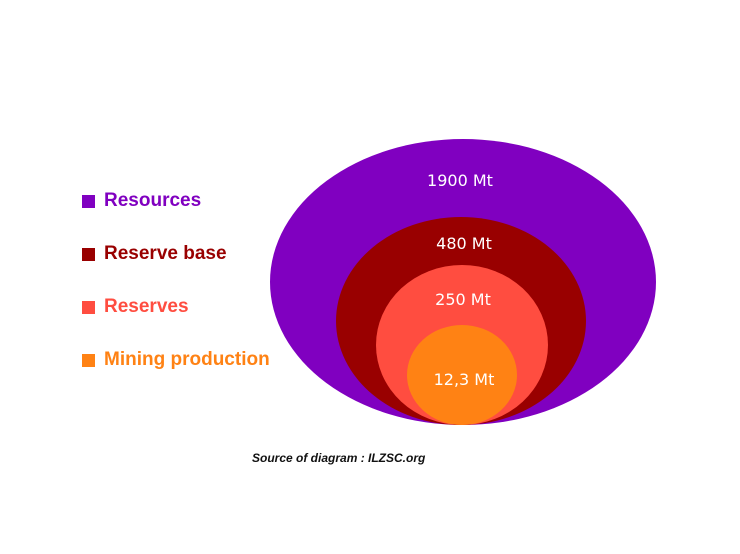 The width and height of the screenshot is (740, 554). What do you see at coordinates (460, 180) in the screenshot?
I see `label-resources: 1900 Mt` at bounding box center [460, 180].